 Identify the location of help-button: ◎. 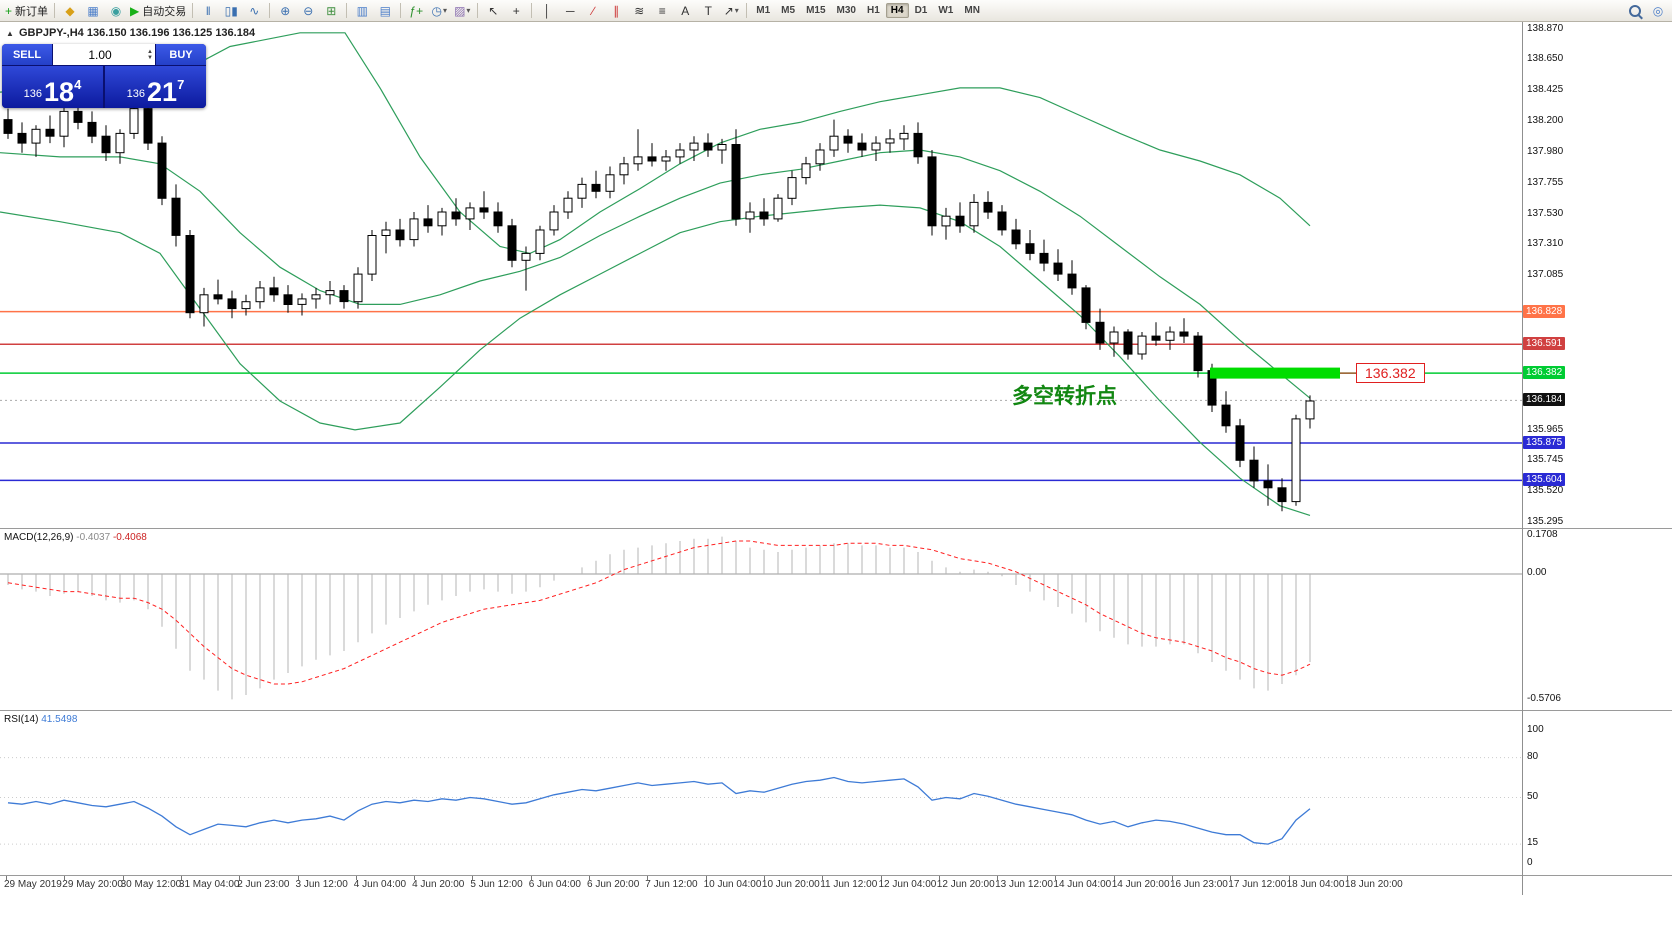
(1658, 11).